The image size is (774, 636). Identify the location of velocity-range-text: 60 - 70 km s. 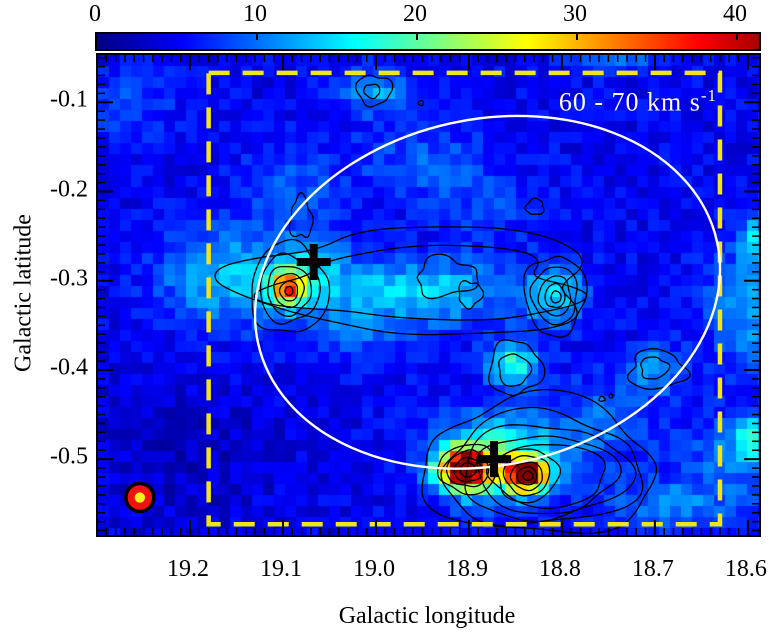
(629, 102).